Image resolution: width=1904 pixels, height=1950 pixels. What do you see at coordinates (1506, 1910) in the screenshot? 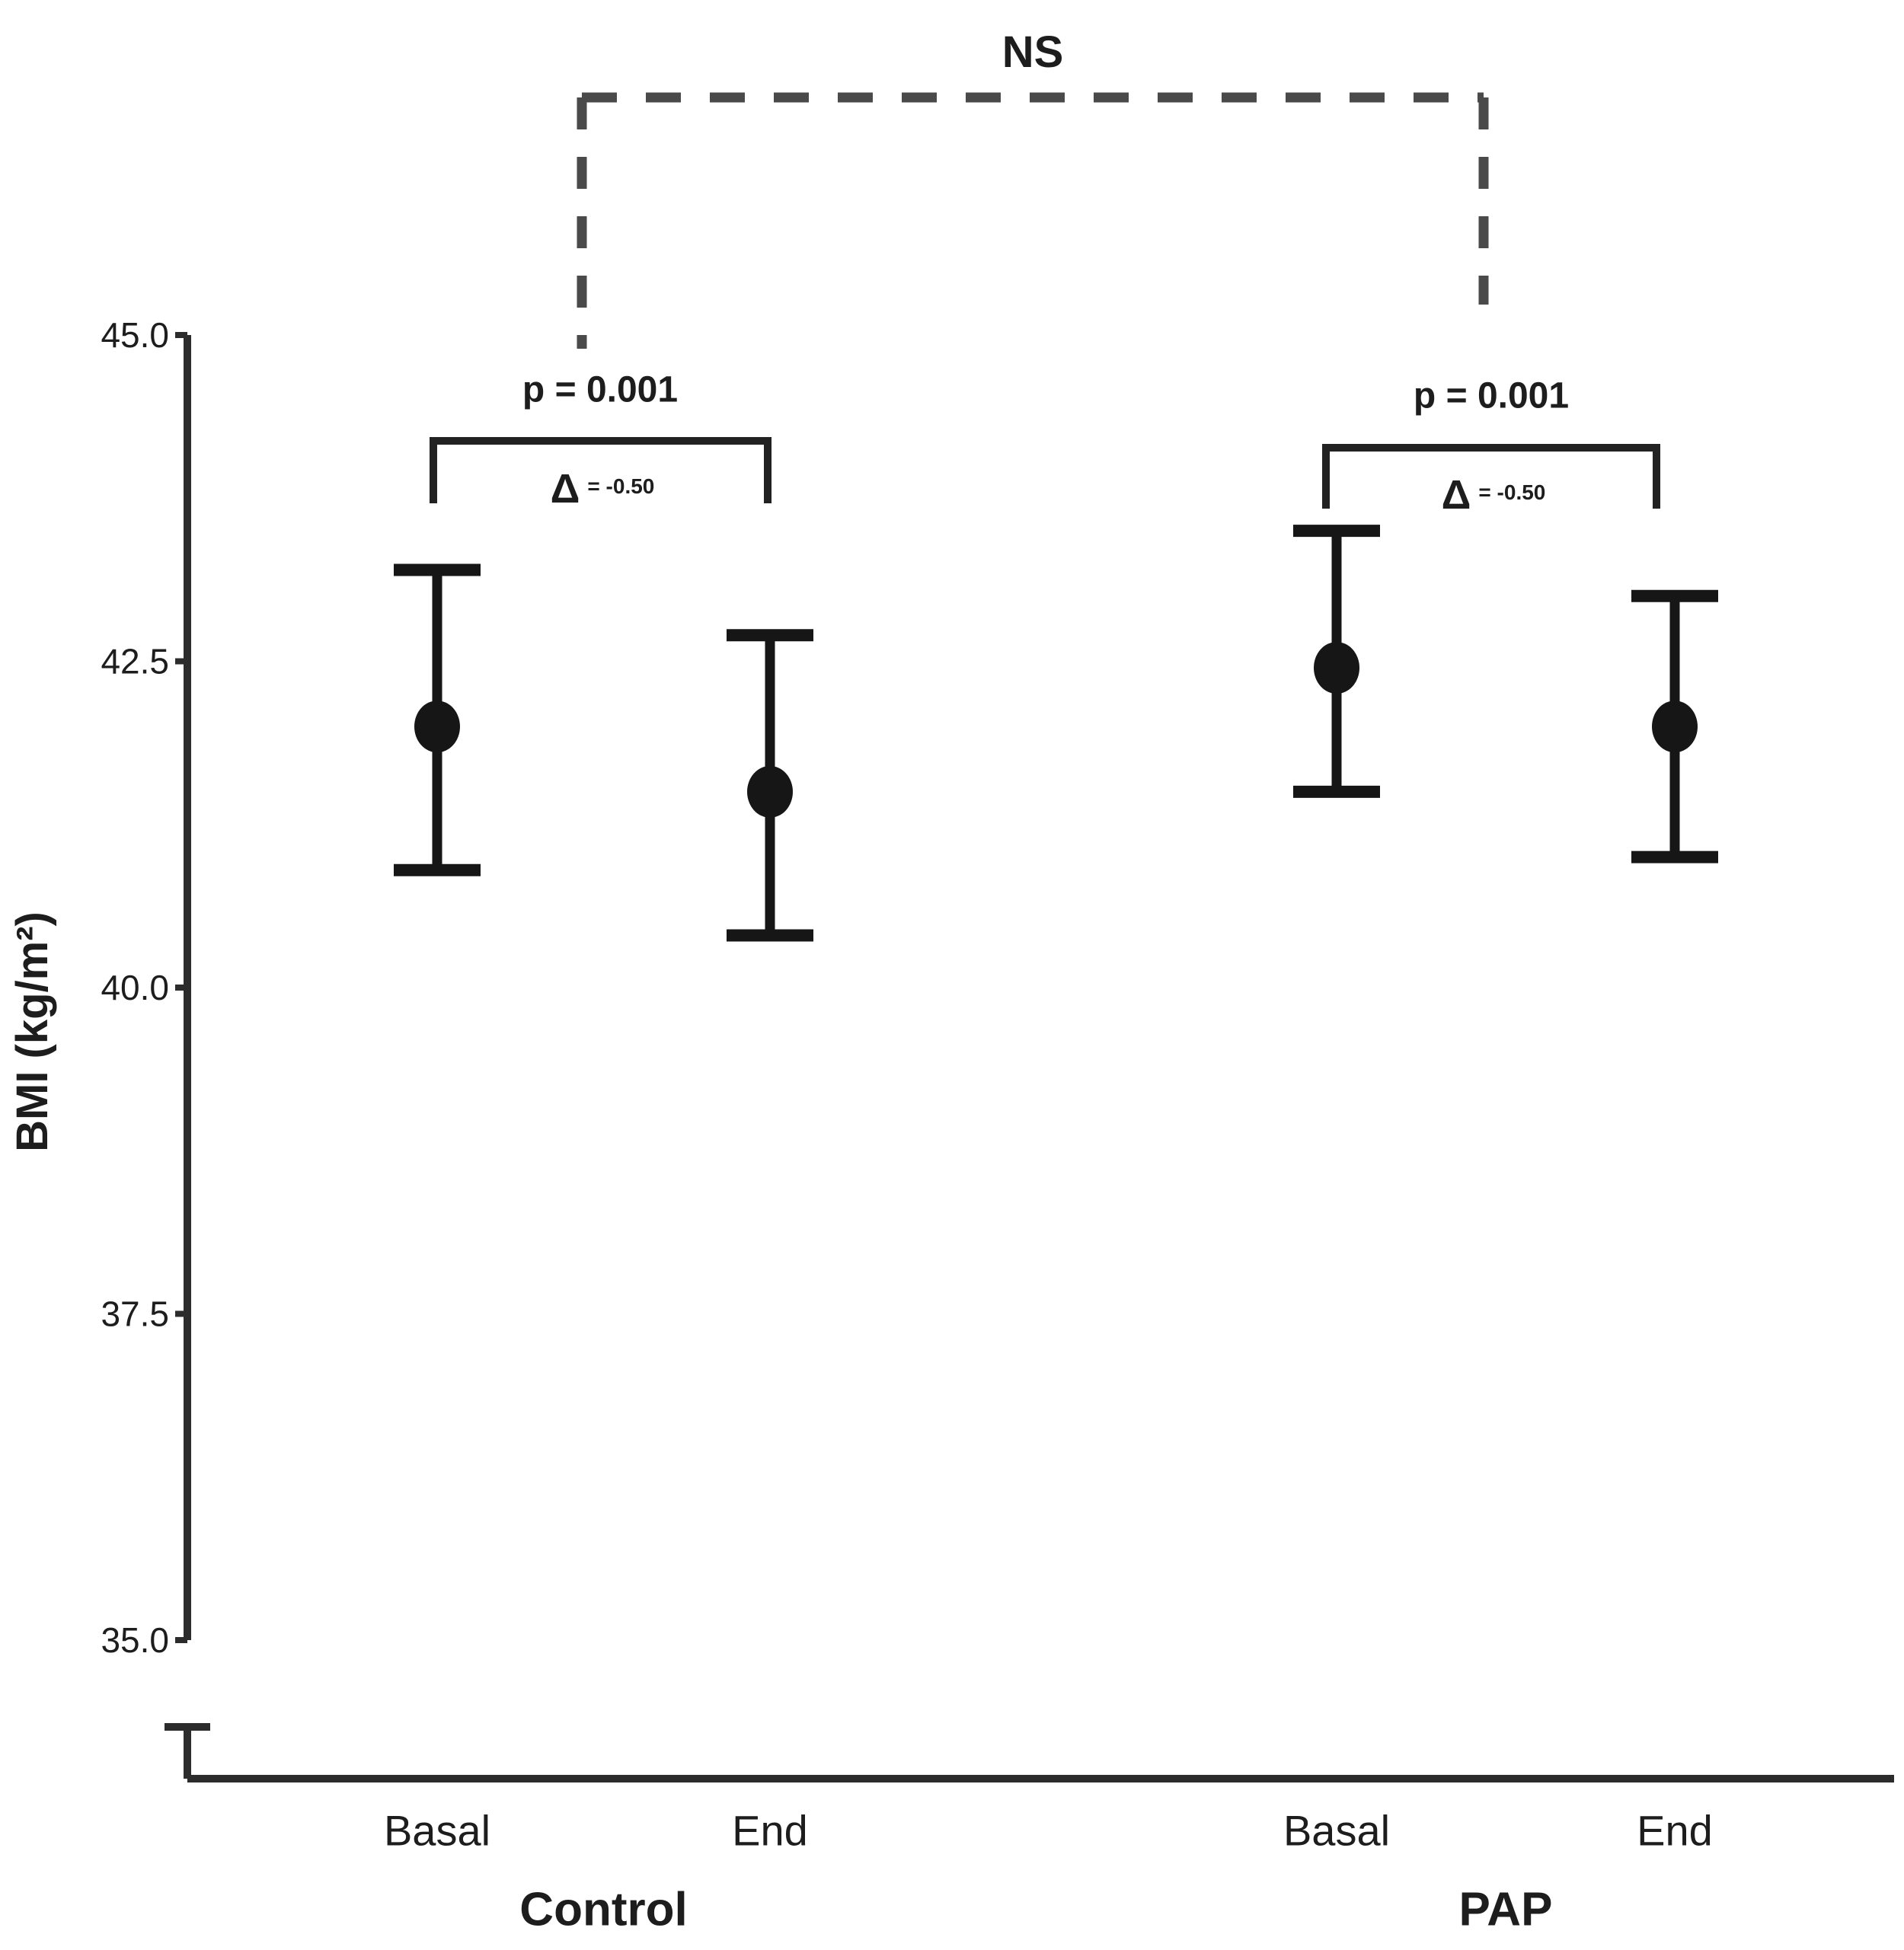
I see `group-label-pap: PAP` at bounding box center [1506, 1910].